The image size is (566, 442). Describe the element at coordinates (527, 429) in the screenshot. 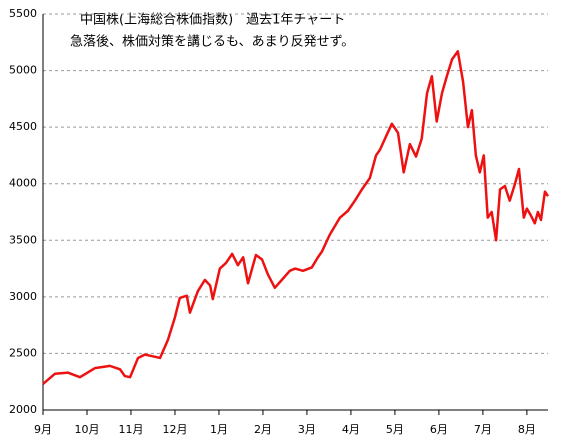

I see `x-tick-label: 8月` at that location.